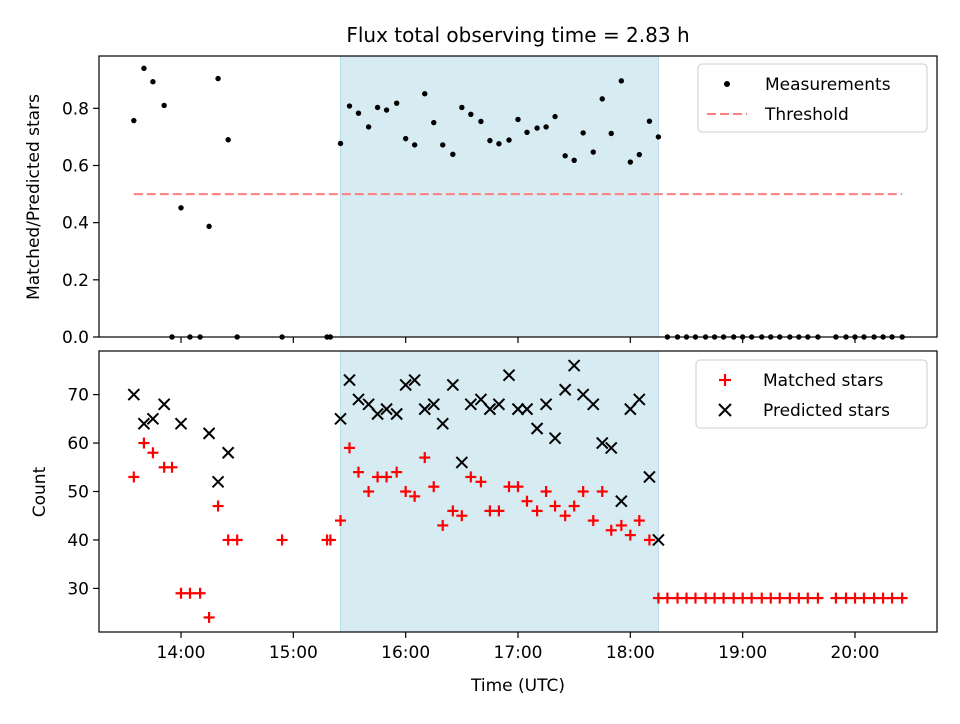 The width and height of the screenshot is (960, 724). Describe the element at coordinates (742, 653) in the screenshot. I see `x-tick-label: 19:00` at that location.